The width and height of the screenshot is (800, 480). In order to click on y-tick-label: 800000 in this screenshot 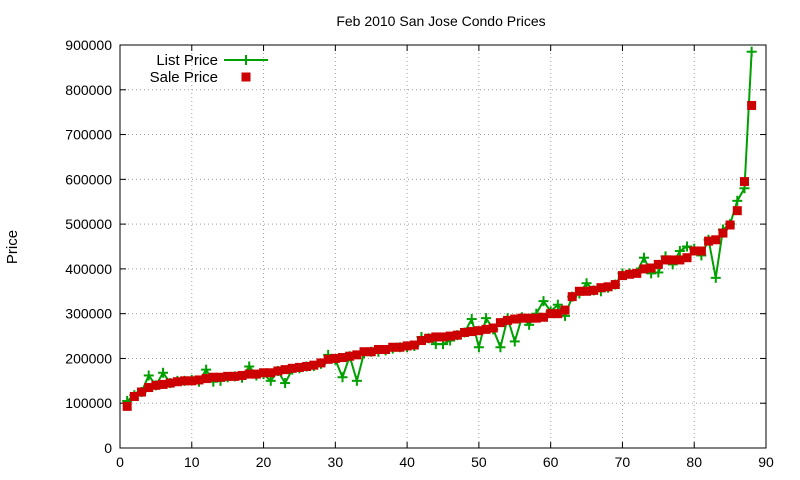, I will do `click(88, 90)`.